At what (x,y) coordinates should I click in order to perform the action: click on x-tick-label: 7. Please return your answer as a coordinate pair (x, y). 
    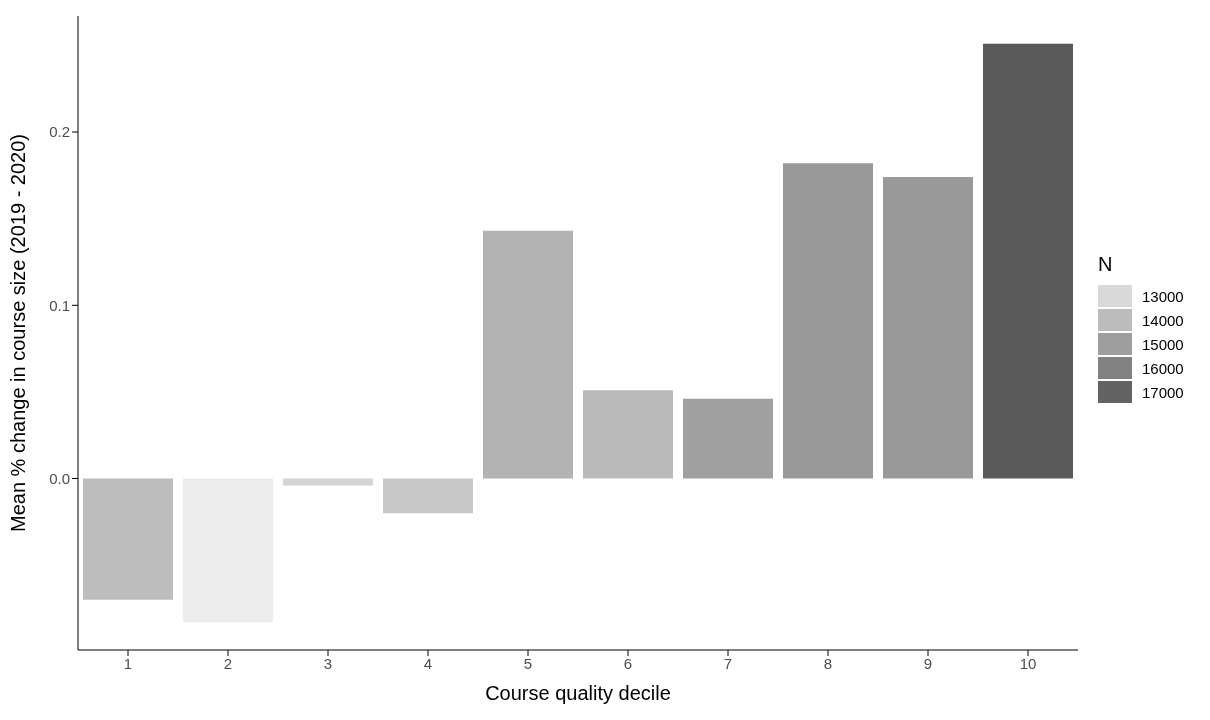
    Looking at the image, I should click on (728, 663).